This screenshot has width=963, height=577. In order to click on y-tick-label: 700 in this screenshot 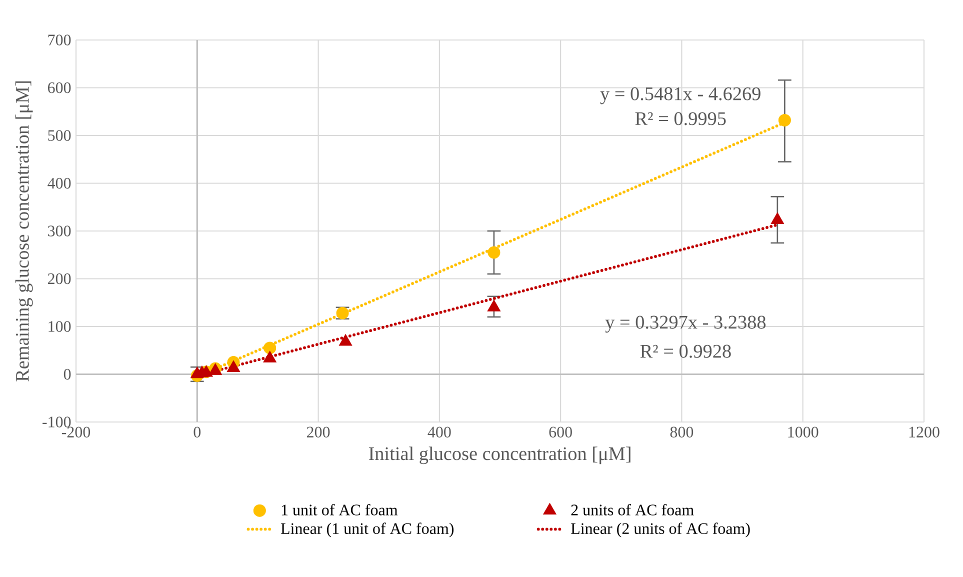, I will do `click(59, 40)`.